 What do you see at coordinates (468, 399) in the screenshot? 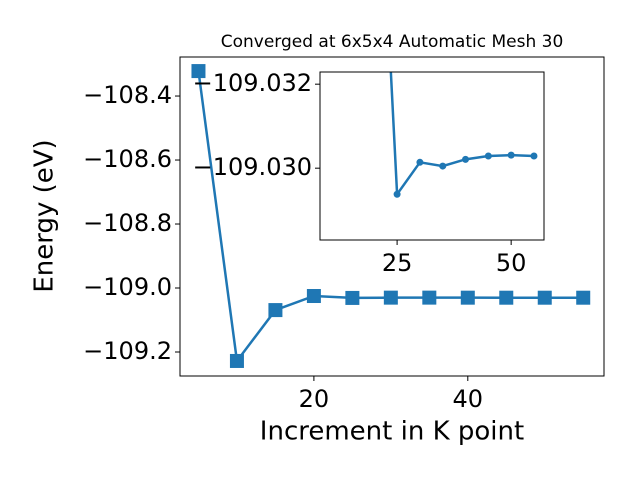
I see `x-tick-label: 40` at bounding box center [468, 399].